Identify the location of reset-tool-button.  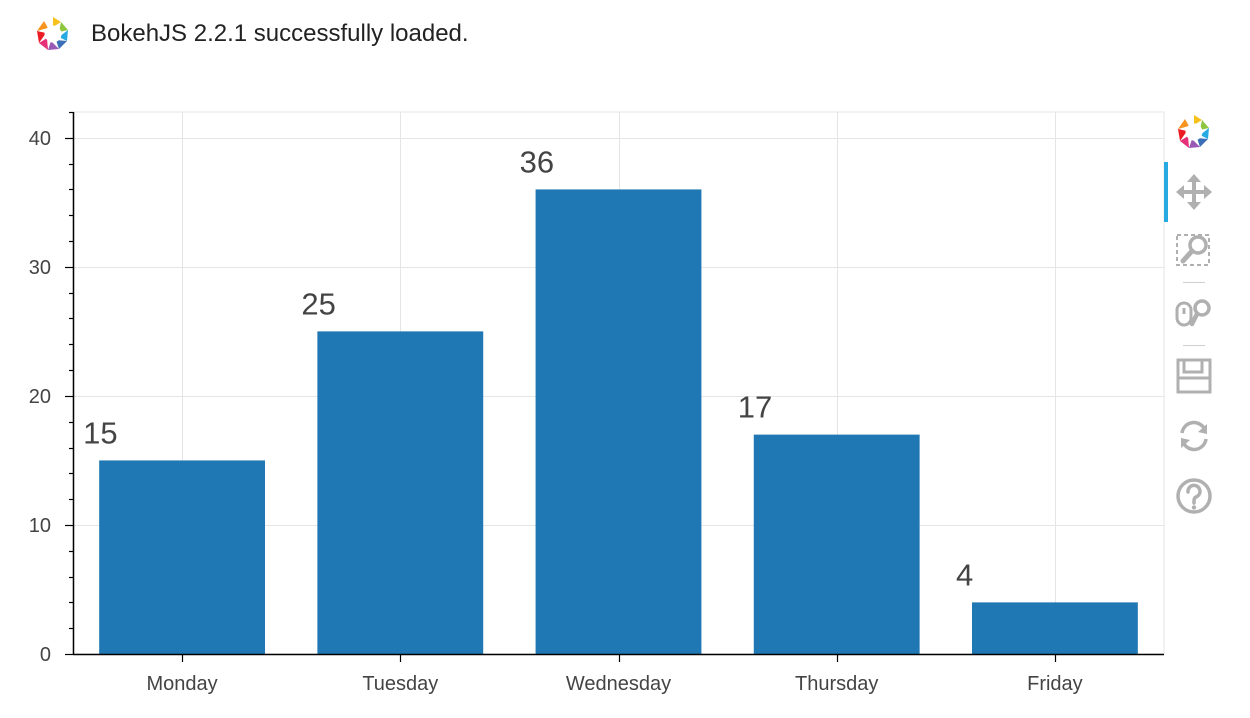
(1194, 436).